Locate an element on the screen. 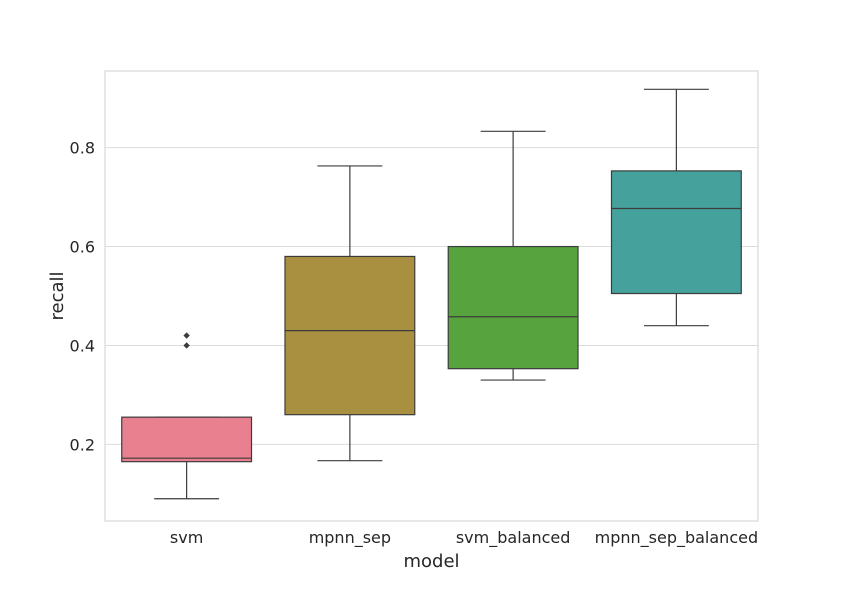 This screenshot has width=842, height=595. x-tick-labels: svm mpnn_sep svm_balanced mpnn_sep_balanced is located at coordinates (464, 538).